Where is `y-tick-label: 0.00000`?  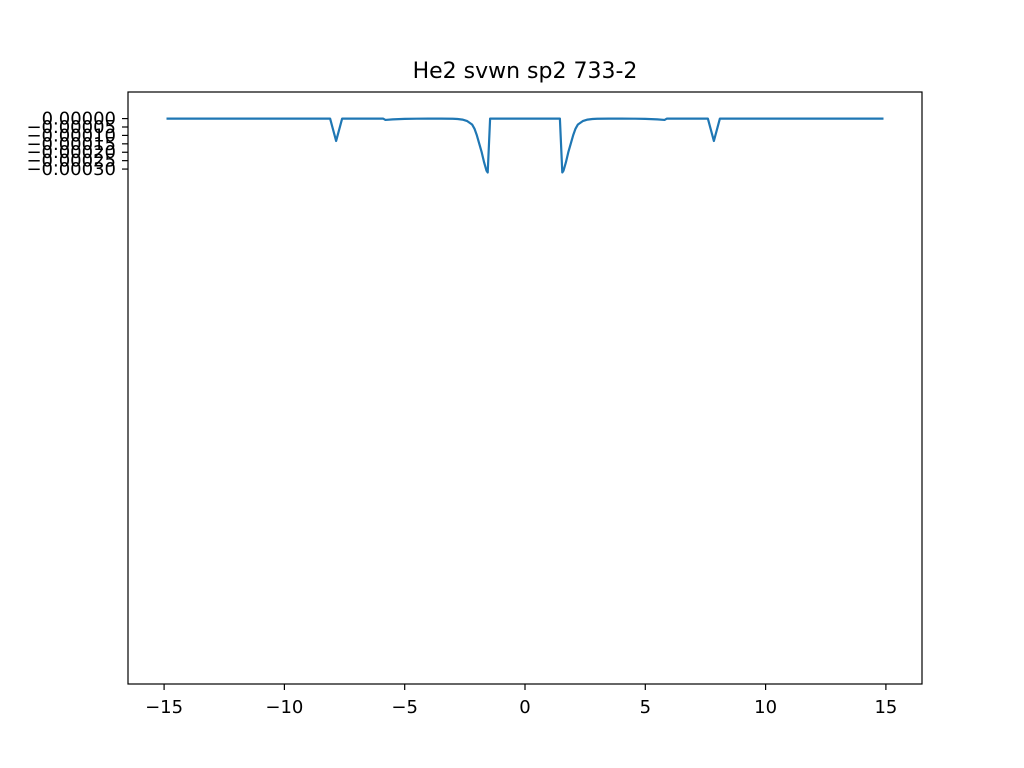
y-tick-label: 0.00000 is located at coordinates (79, 119).